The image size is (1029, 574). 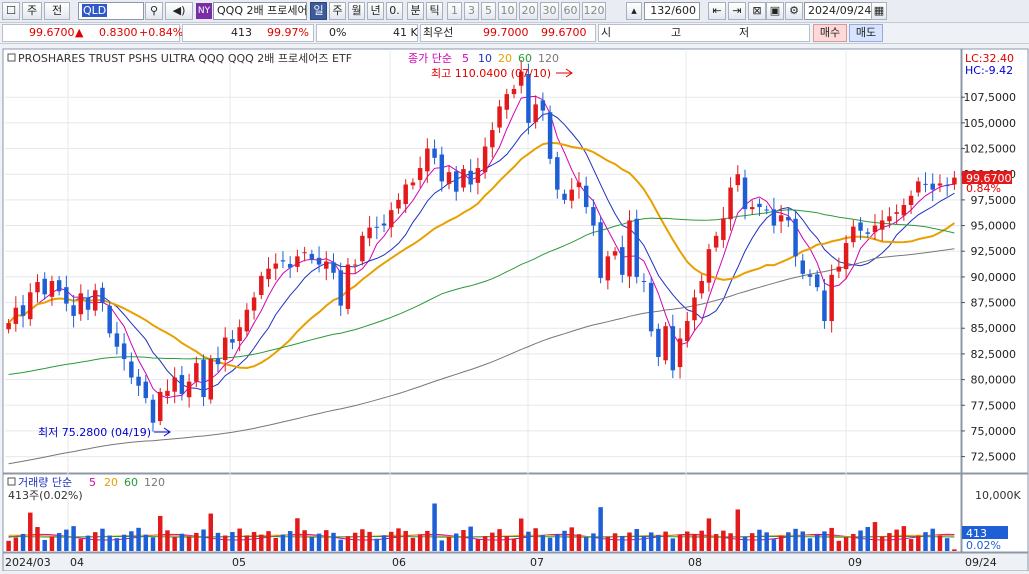 What do you see at coordinates (594, 11) in the screenshot?
I see `minute-120-button: 120` at bounding box center [594, 11].